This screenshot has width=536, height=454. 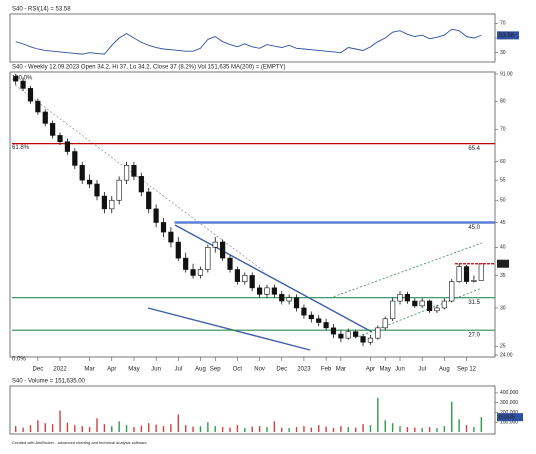 I want to click on x-tick-label: Feb, so click(x=326, y=370).